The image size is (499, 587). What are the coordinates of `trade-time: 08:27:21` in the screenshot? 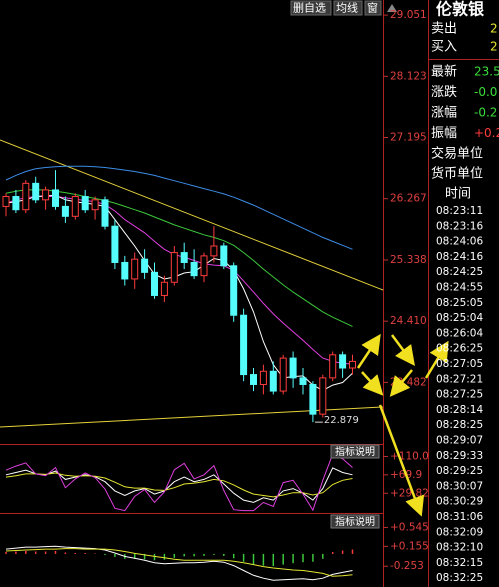 It's located at (459, 379).